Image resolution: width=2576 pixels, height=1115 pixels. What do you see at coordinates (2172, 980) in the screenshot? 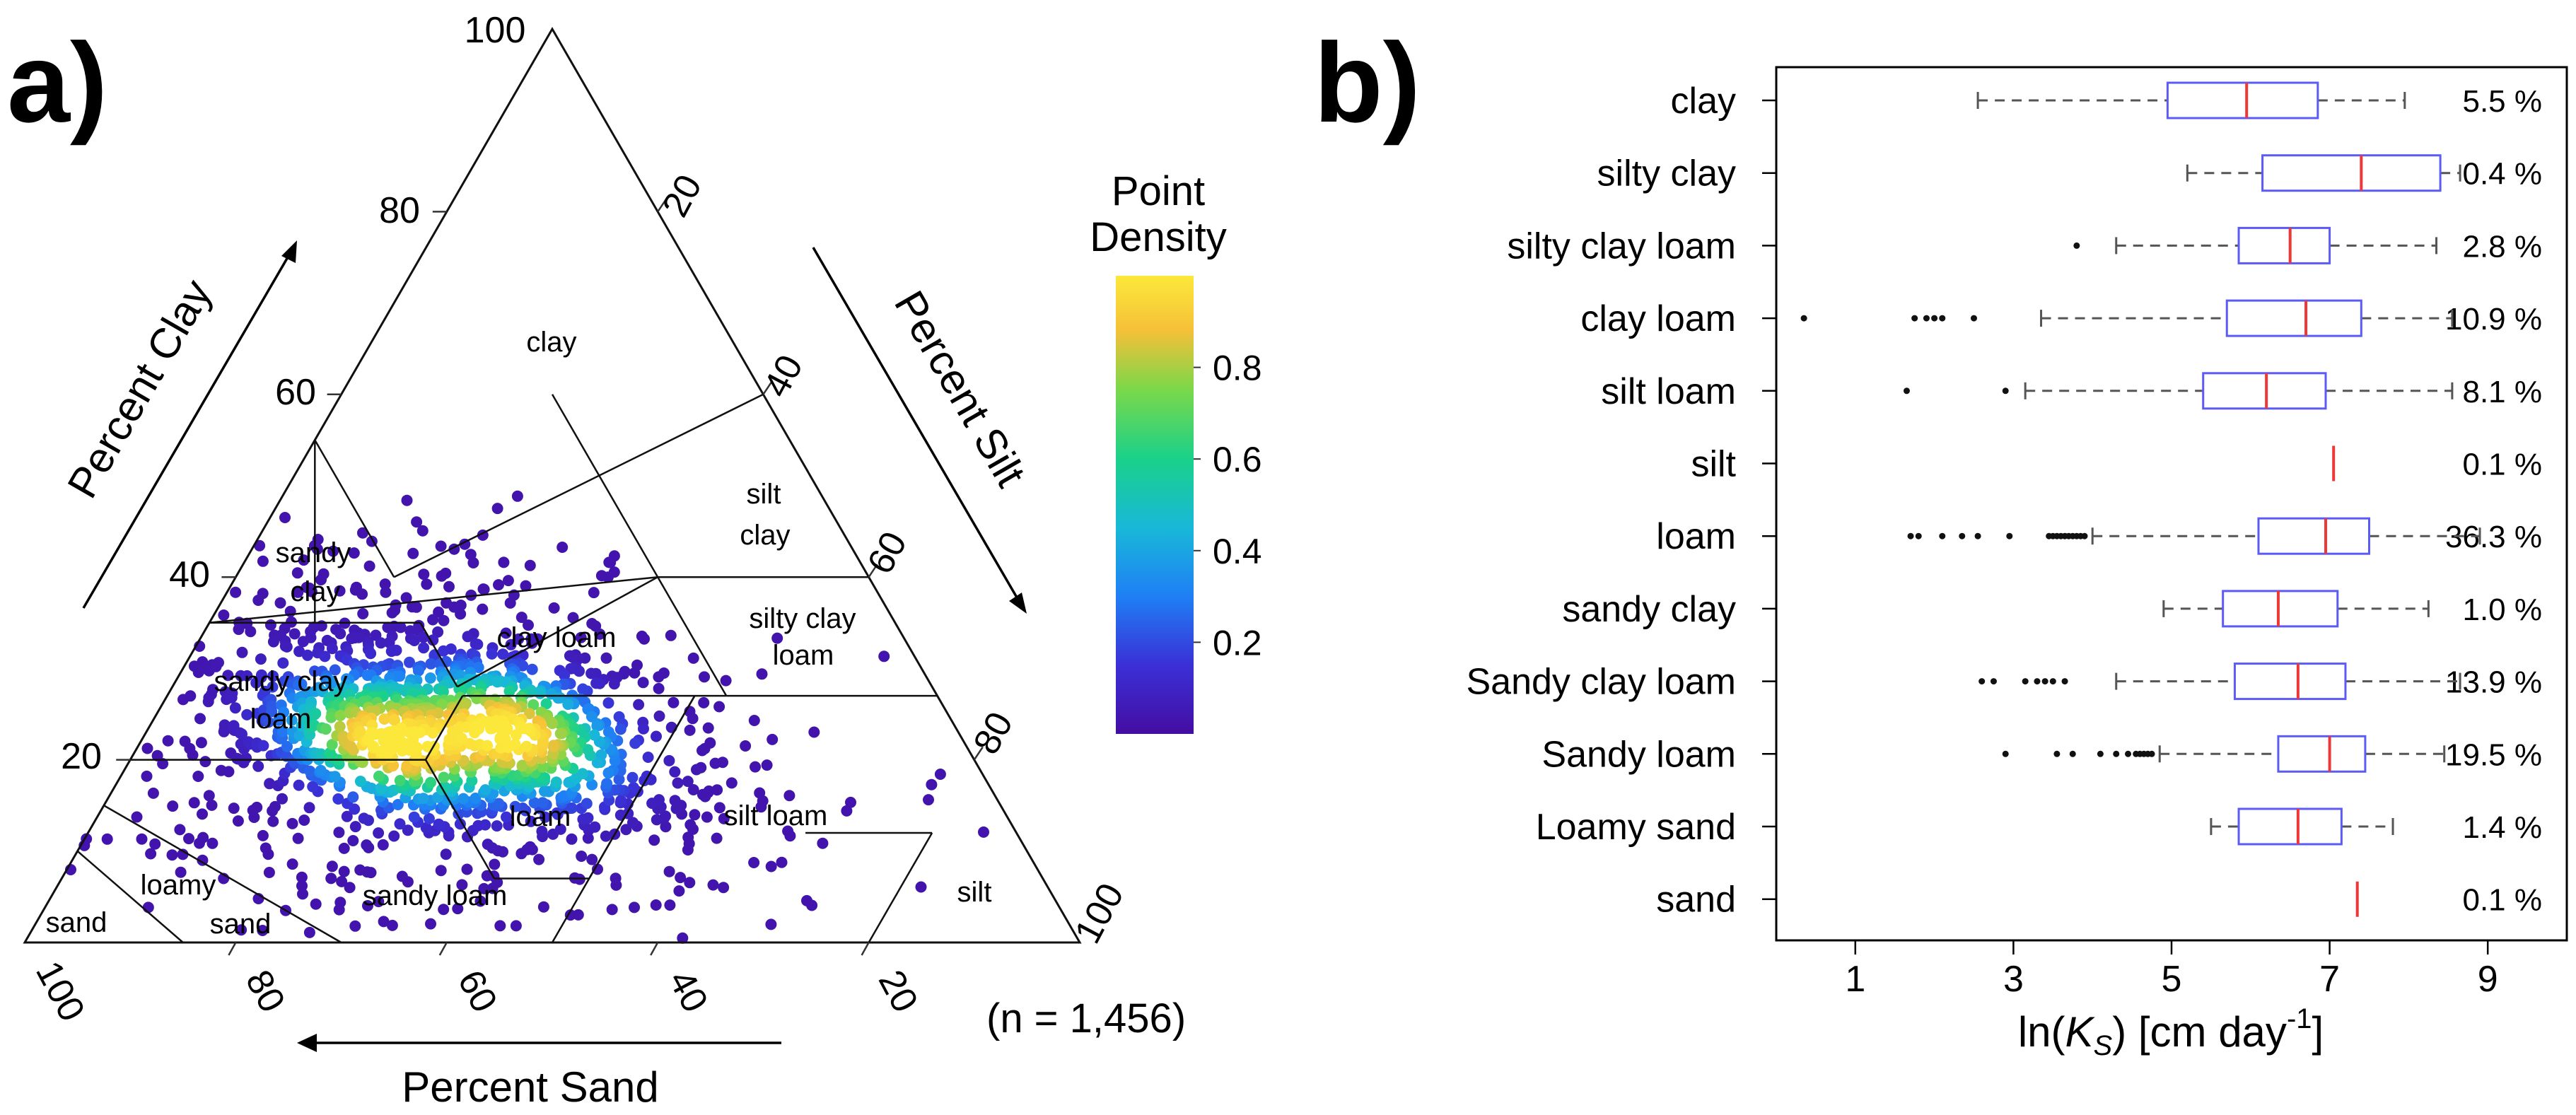
I see `x-tick-label: 5` at bounding box center [2172, 980].